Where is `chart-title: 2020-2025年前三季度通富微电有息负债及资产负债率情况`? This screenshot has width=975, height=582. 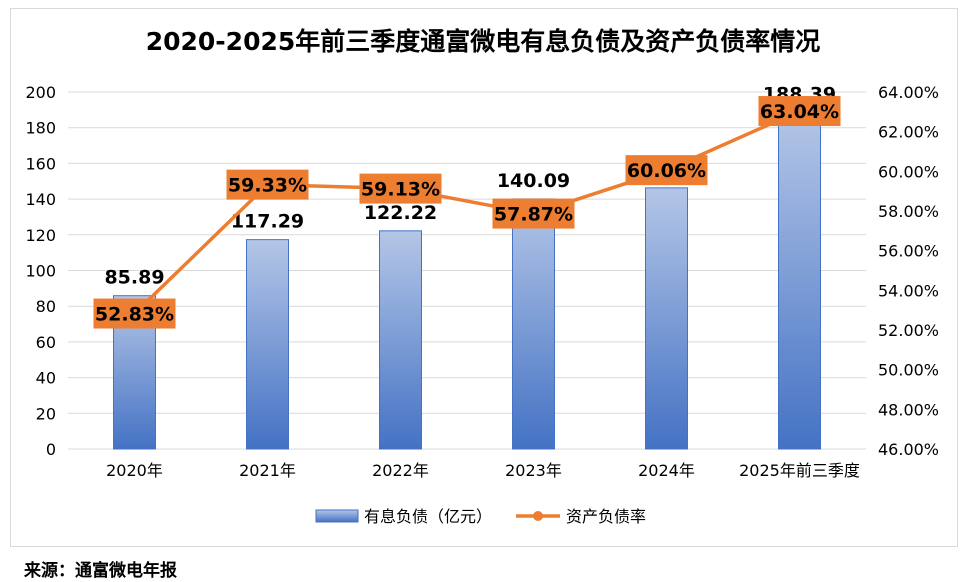 chart-title: 2020-2025年前三季度通富微电有息负债及资产负债率情况 is located at coordinates (483, 41).